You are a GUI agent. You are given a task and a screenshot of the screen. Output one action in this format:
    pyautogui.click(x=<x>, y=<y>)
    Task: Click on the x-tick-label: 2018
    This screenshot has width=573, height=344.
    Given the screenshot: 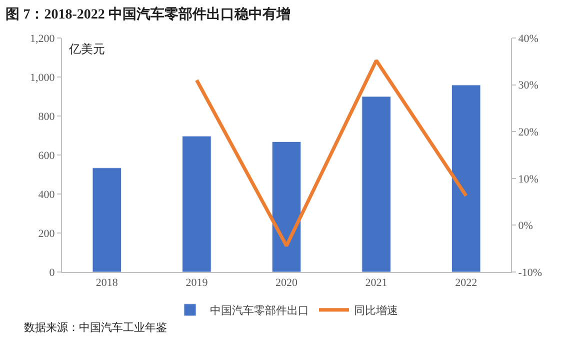 What is the action you would take?
    pyautogui.click(x=107, y=283)
    